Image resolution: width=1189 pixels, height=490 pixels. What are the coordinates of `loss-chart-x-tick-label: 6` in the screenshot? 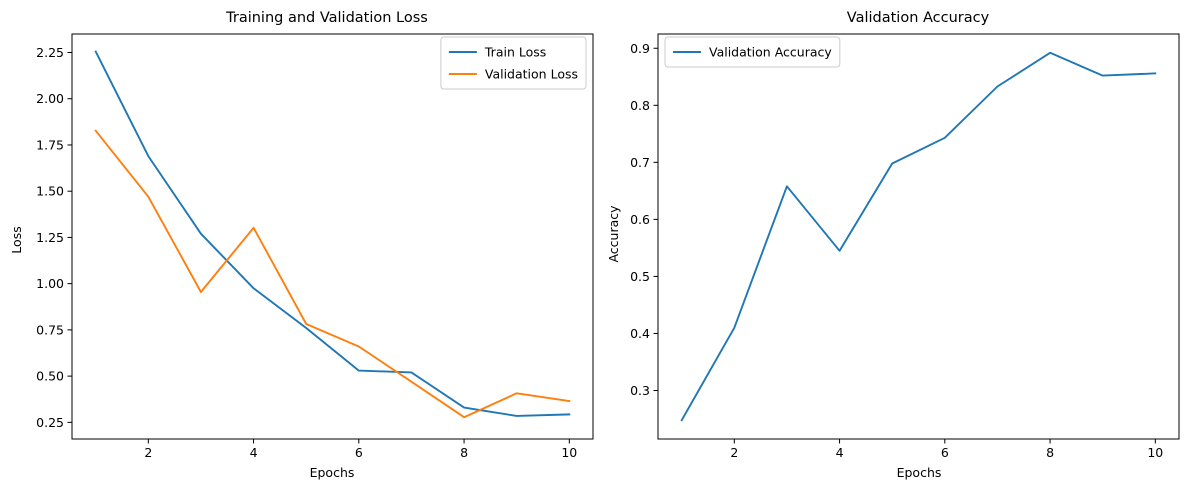 It's located at (359, 452).